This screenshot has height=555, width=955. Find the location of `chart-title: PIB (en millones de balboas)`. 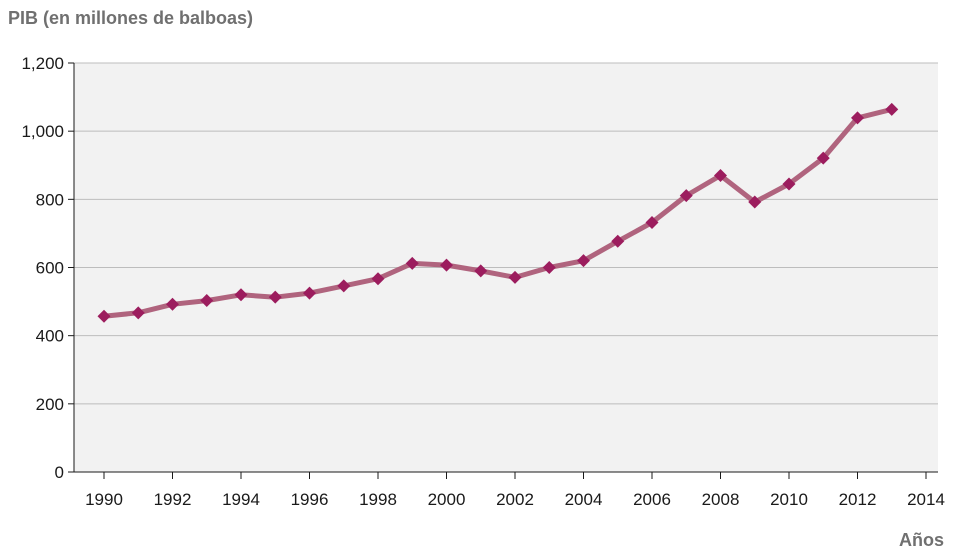

chart-title: PIB (en millones de balboas) is located at coordinates (131, 18).